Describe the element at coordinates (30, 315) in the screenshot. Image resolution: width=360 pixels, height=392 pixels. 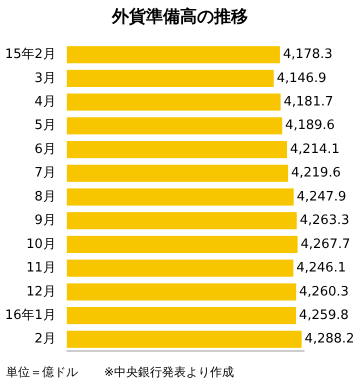
I see `y-tick-label: 16年1月` at that location.